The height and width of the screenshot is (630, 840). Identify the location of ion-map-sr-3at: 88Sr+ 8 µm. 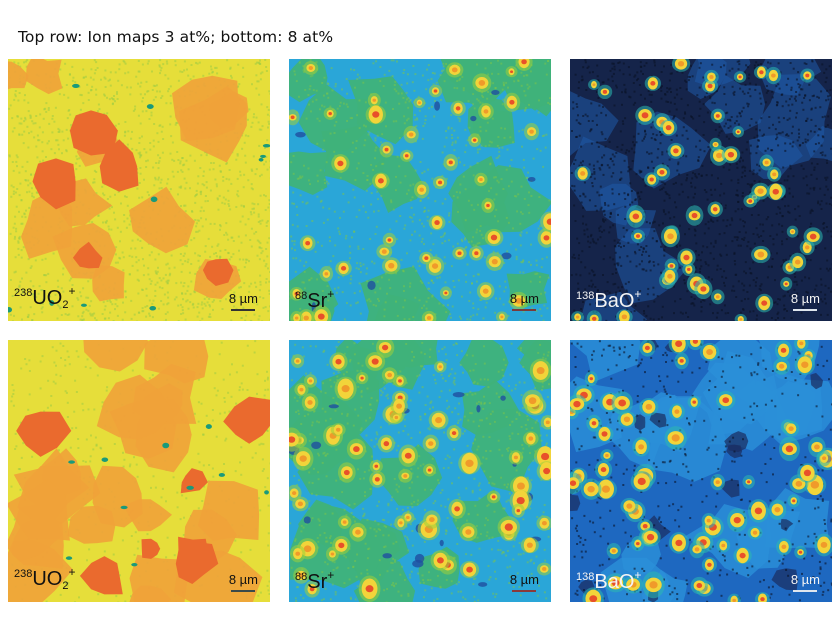
(420, 190).